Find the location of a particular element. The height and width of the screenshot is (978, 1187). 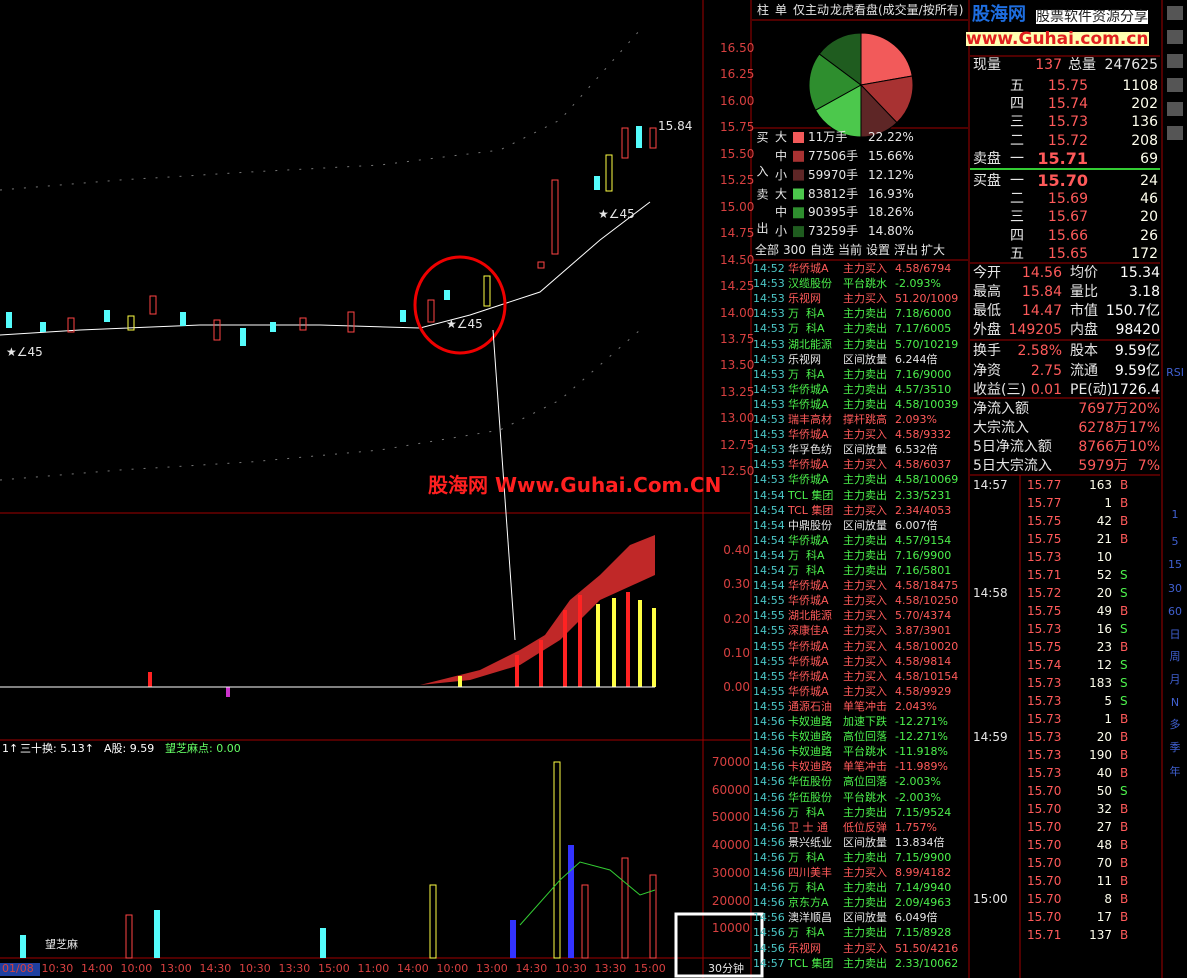

stat-value: 1726.4 is located at coordinates (1135, 389).